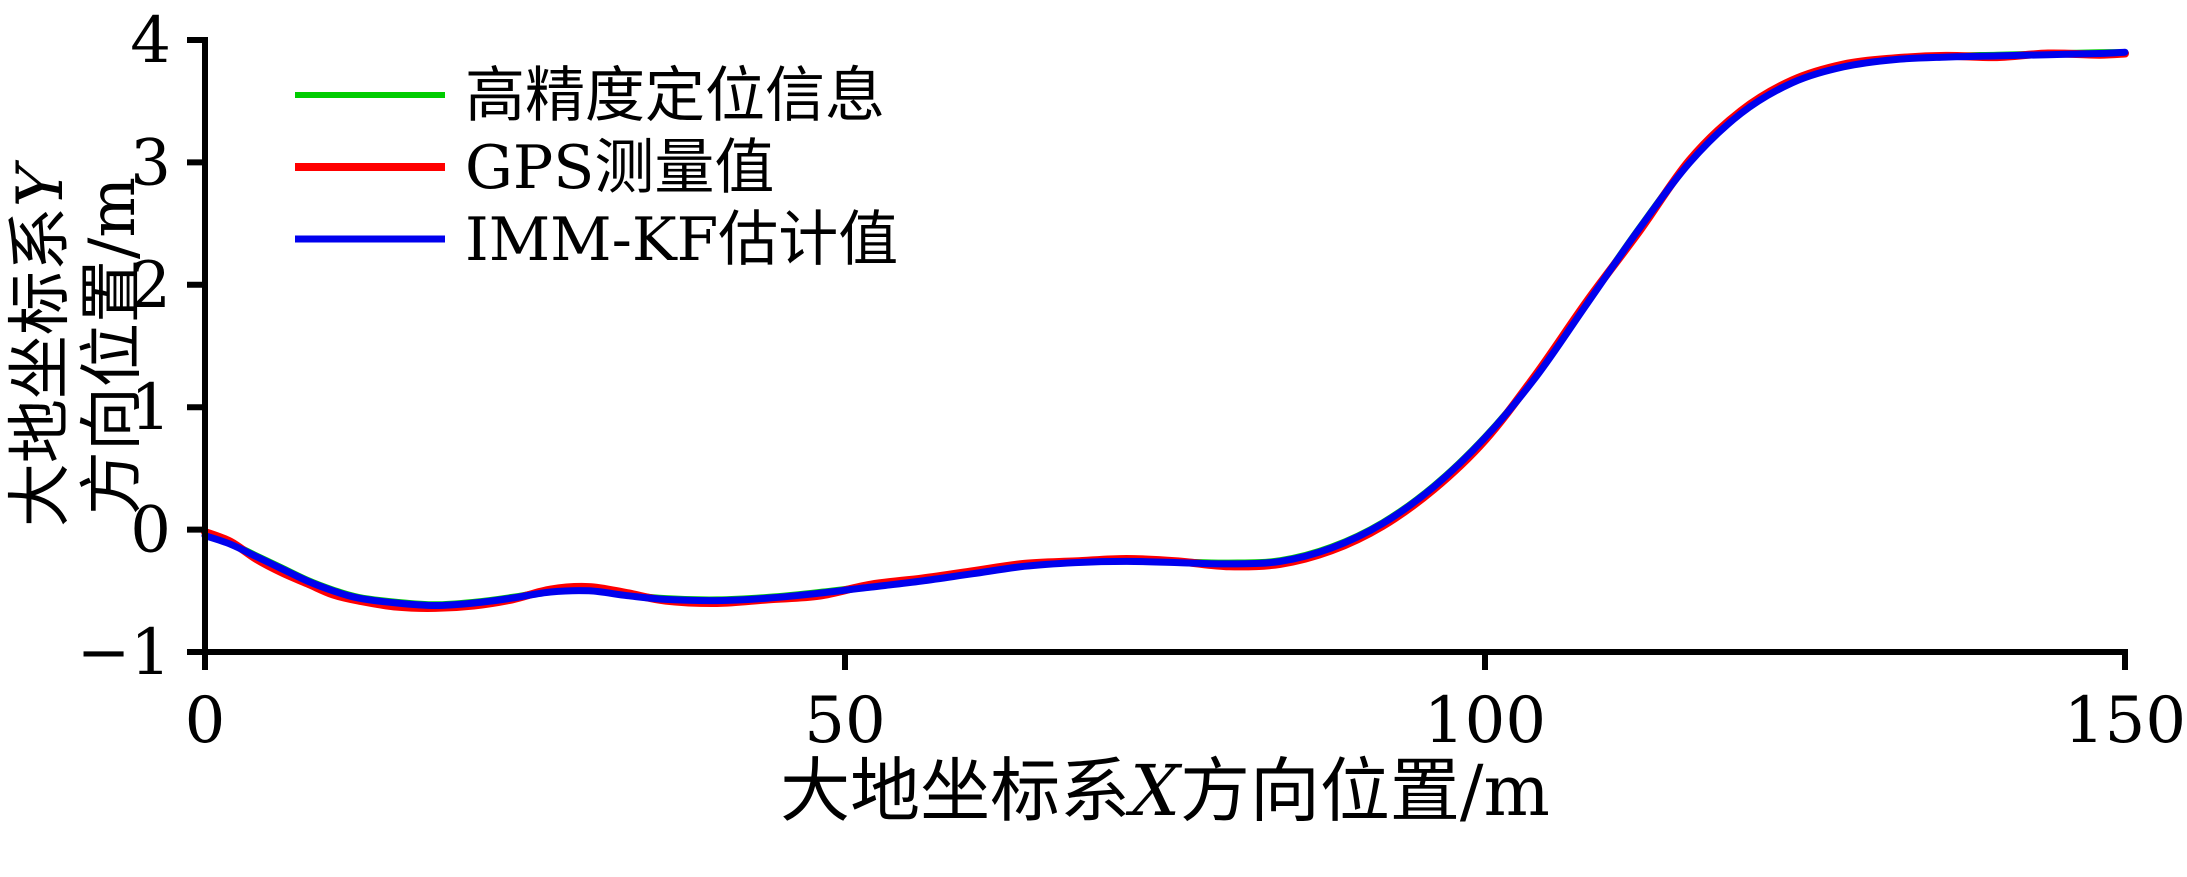 The height and width of the screenshot is (877, 2187). Describe the element at coordinates (41, 343) in the screenshot. I see `y-axis-label-line1: 大地坐标系Y` at that location.